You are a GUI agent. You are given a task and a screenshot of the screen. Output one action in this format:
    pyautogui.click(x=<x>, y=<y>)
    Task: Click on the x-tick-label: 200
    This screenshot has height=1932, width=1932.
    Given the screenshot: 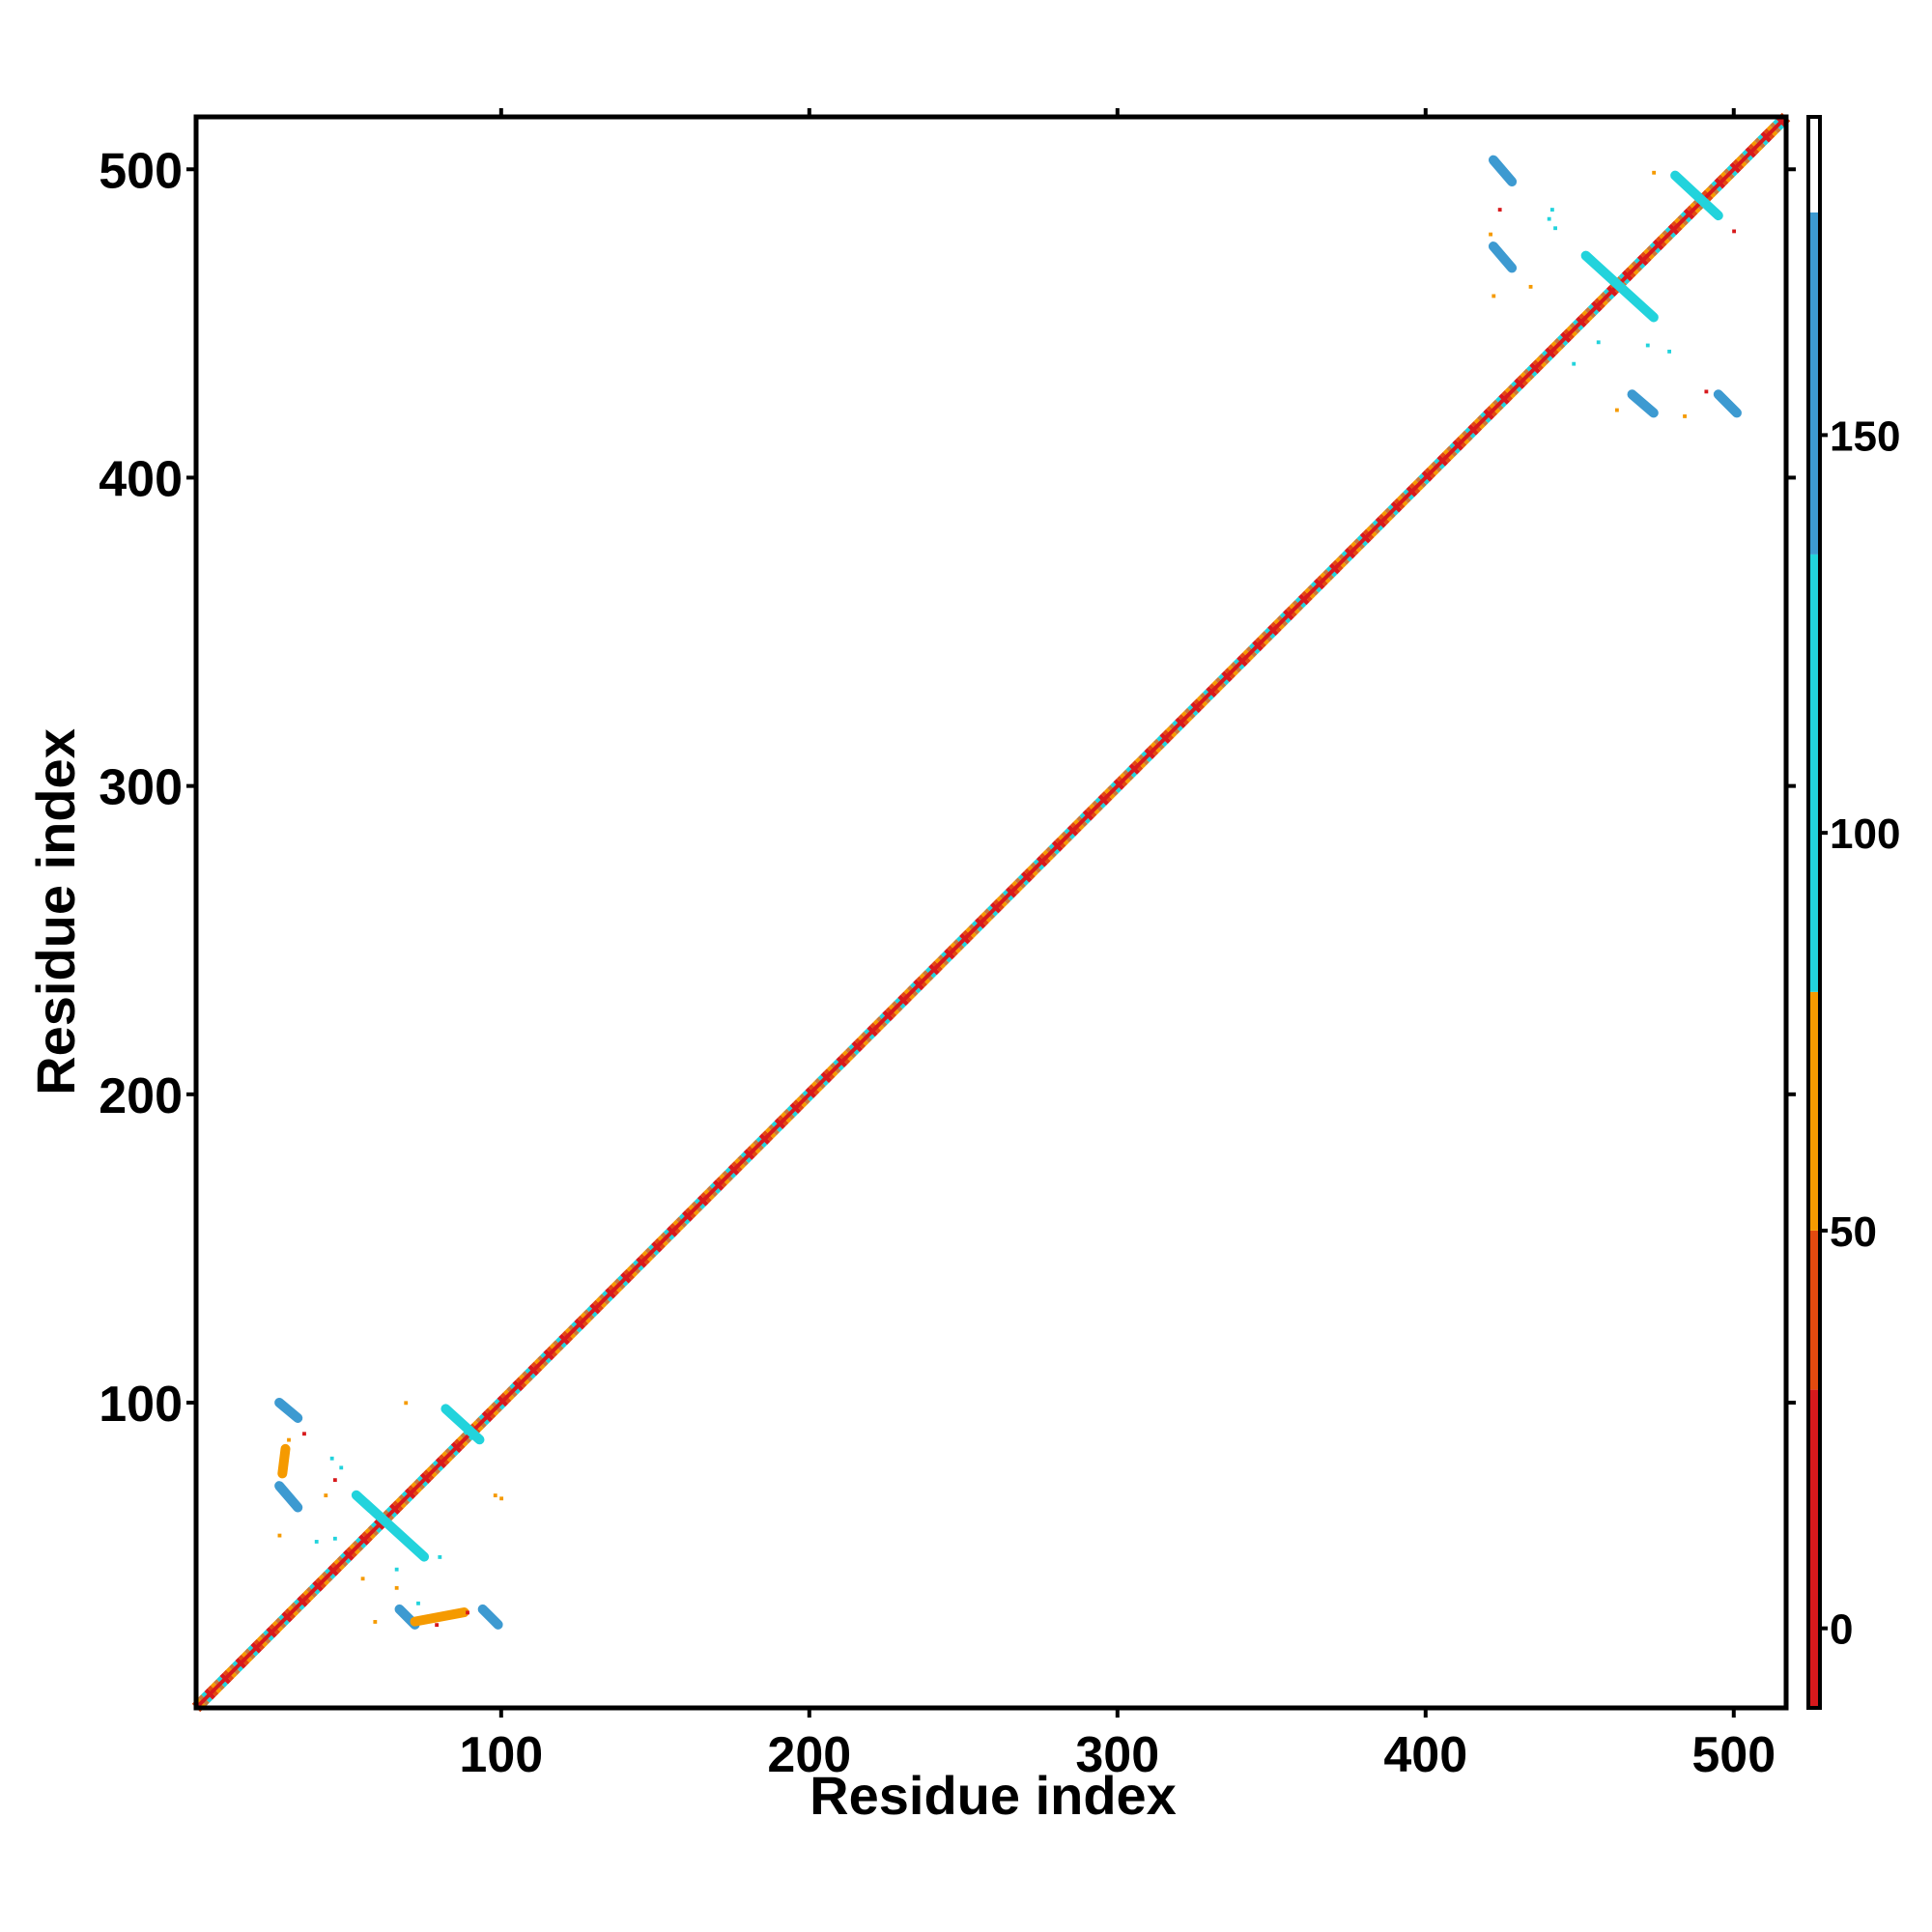 What is the action you would take?
    pyautogui.click(x=809, y=1755)
    